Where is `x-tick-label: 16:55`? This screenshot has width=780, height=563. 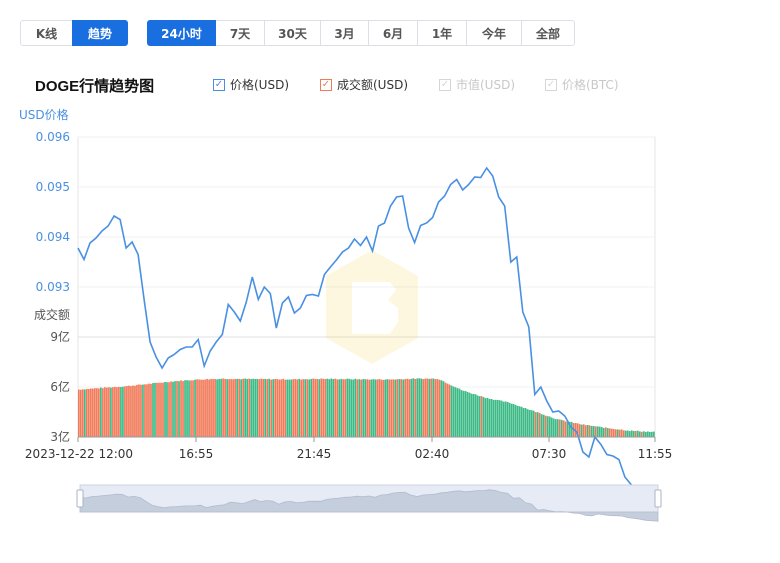
x-tick-label: 16:55 is located at coordinates (196, 454).